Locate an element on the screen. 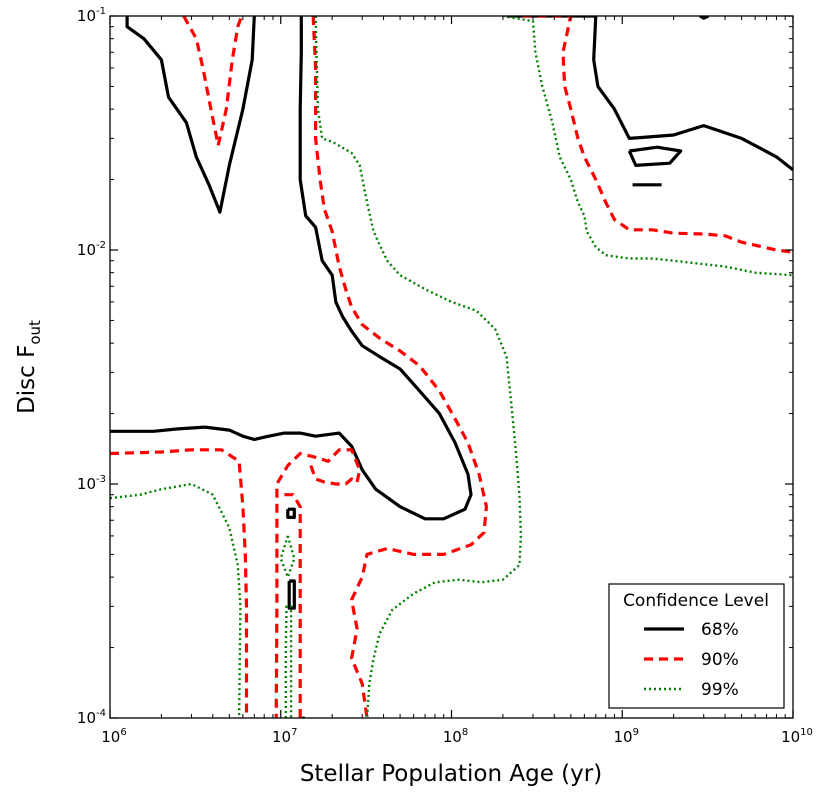 The width and height of the screenshot is (830, 803). x-tick-label: 10⁶ is located at coordinates (113, 736).